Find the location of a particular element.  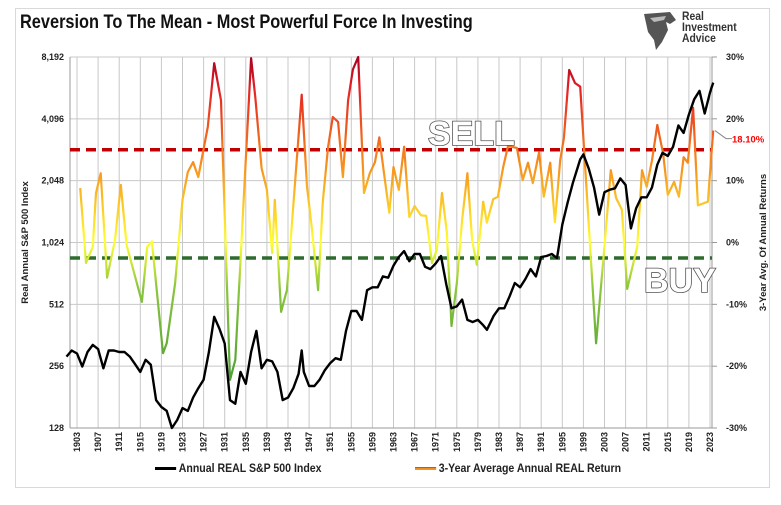

x-tick-label: 2011 is located at coordinates (647, 442).